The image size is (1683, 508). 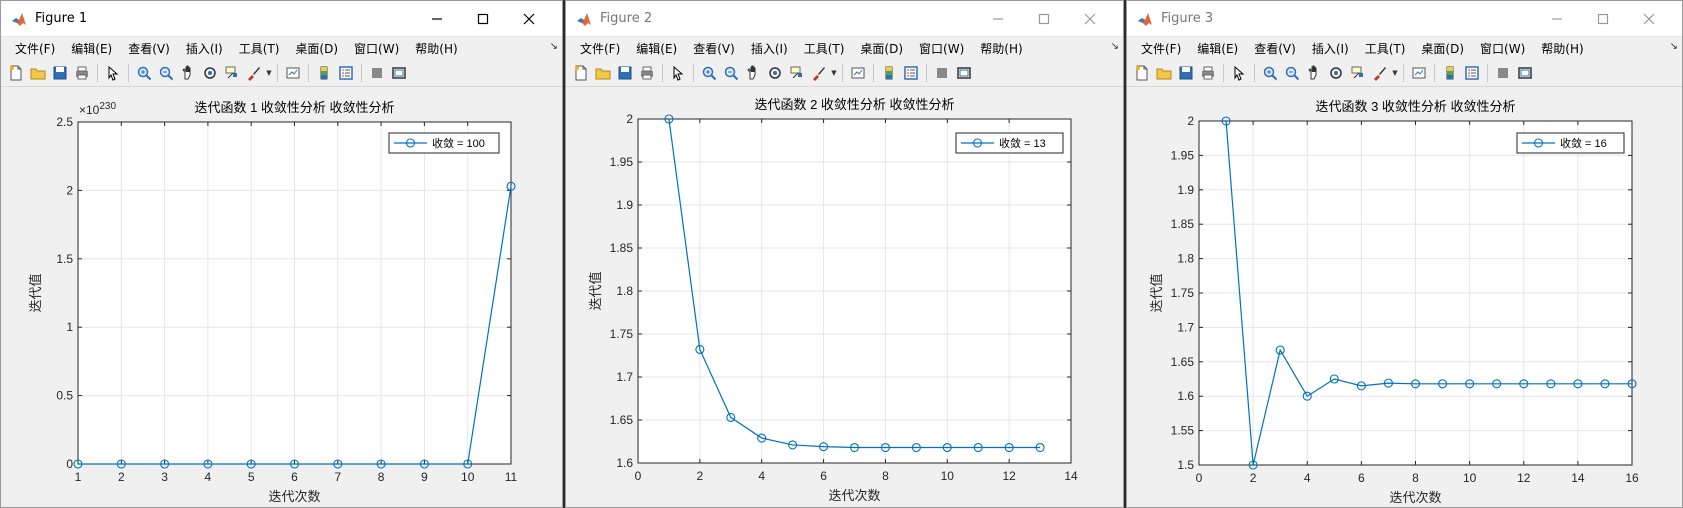 I want to click on colorbar-button, so click(x=1450, y=73).